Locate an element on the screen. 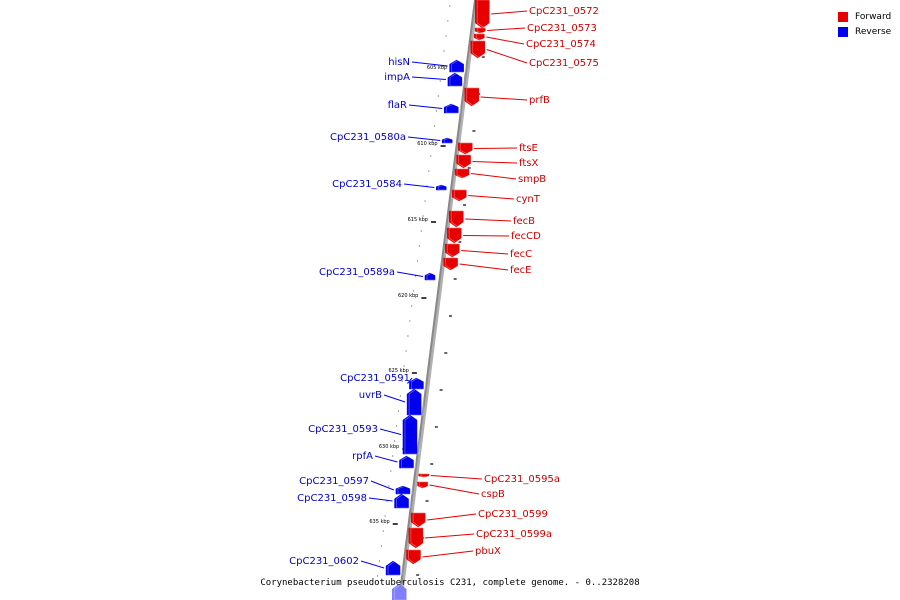 The width and height of the screenshot is (900, 600). forward-gene-3-body is located at coordinates (477, 49).